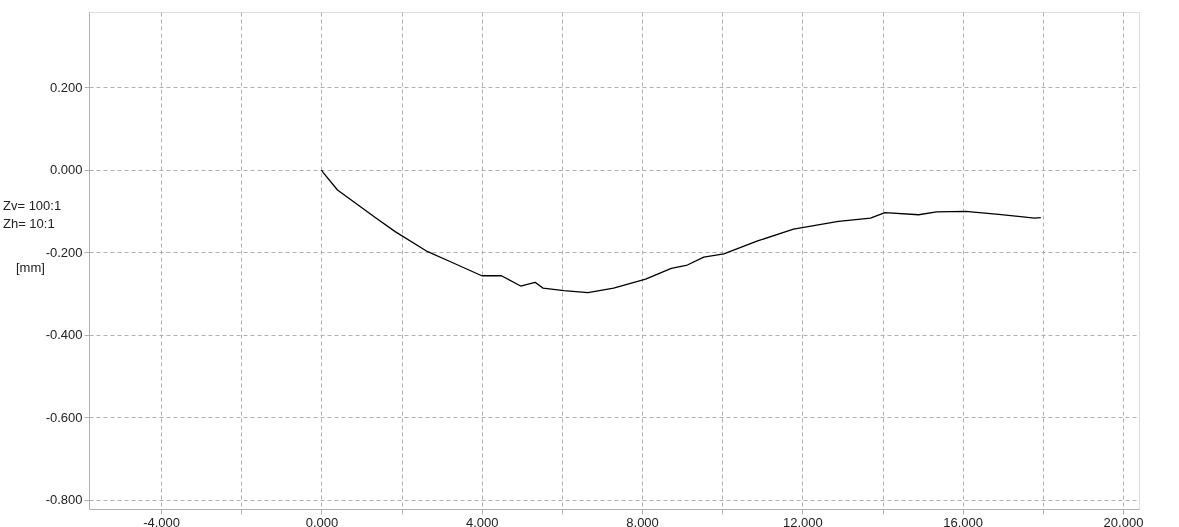 This screenshot has width=1179, height=527. What do you see at coordinates (64, 335) in the screenshot?
I see `y-tick-label: -0.400` at bounding box center [64, 335].